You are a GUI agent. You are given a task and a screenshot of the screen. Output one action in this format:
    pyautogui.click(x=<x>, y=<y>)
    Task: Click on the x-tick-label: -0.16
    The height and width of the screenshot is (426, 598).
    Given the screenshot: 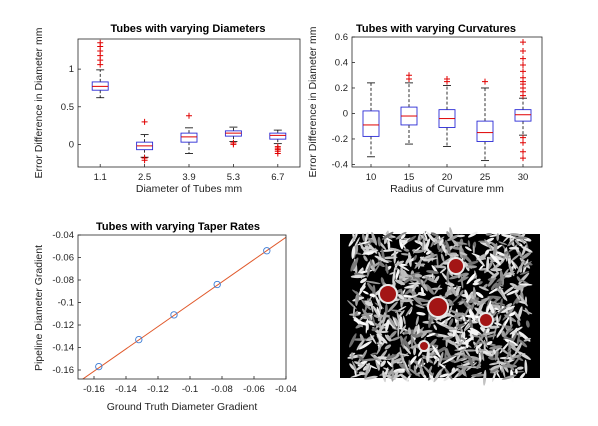 What is the action you would take?
    pyautogui.click(x=94, y=389)
    